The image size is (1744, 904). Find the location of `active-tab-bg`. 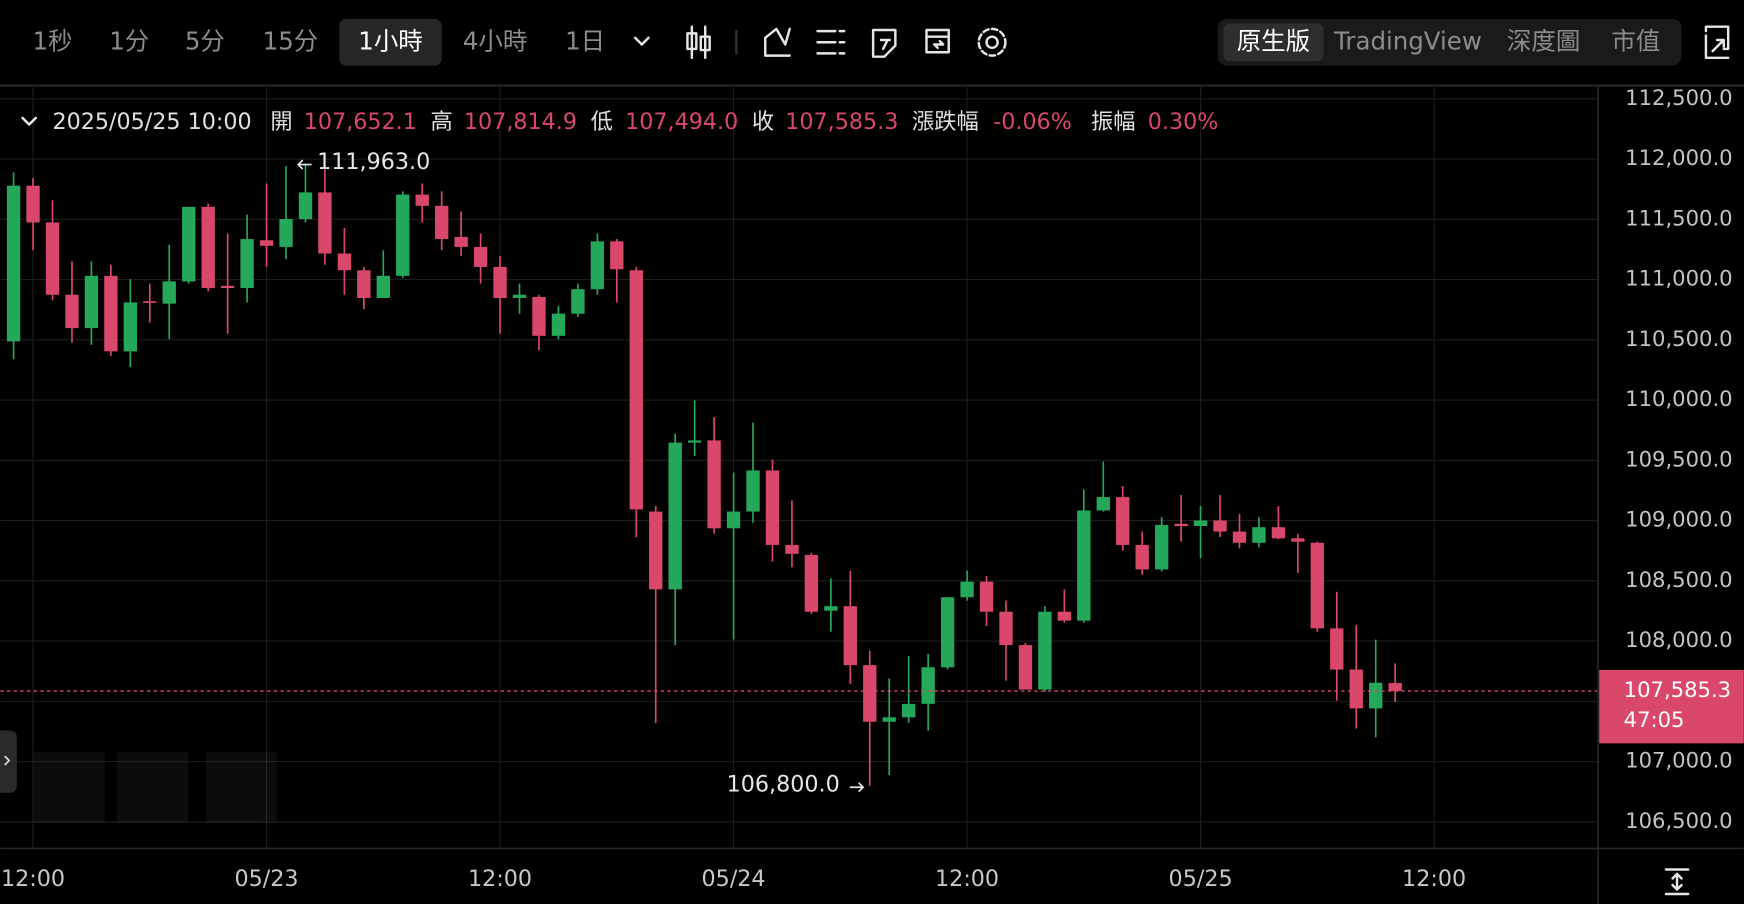

active-tab-bg is located at coordinates (1273, 42).